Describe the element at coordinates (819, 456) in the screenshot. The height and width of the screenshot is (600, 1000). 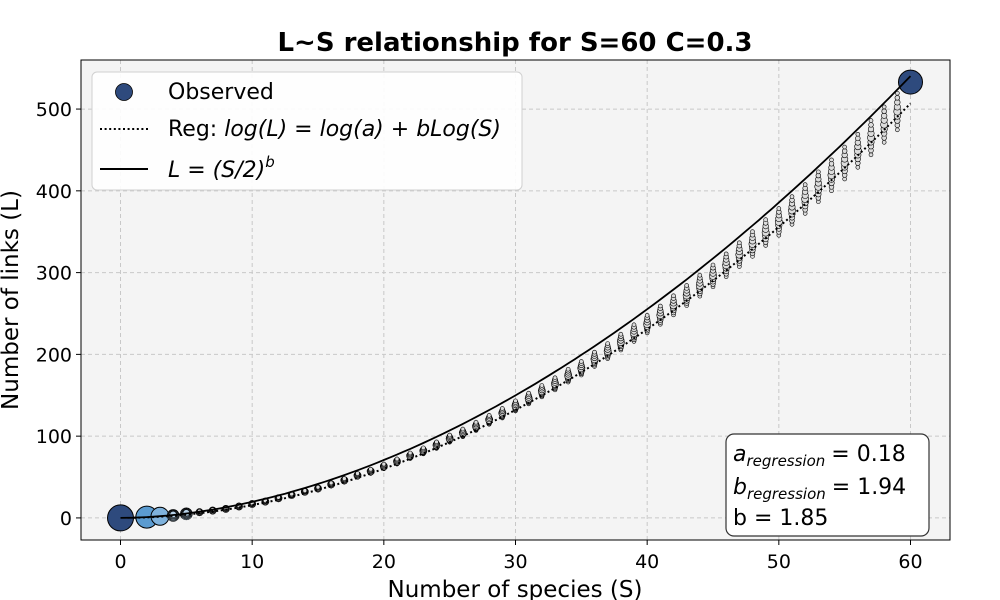
I see `a-regression-text: aregression = 0.18` at that location.